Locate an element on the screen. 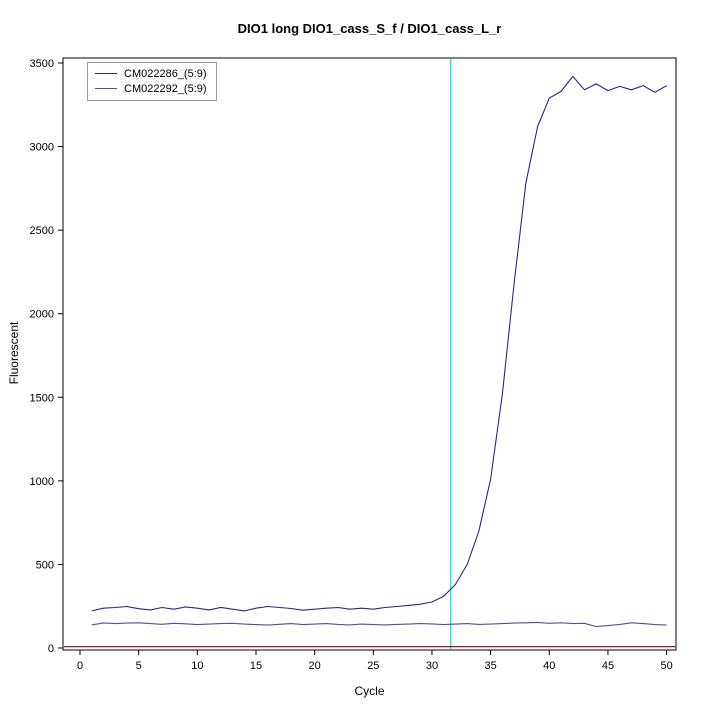 The image size is (720, 720). y-tick-label: 0 is located at coordinates (51, 649).